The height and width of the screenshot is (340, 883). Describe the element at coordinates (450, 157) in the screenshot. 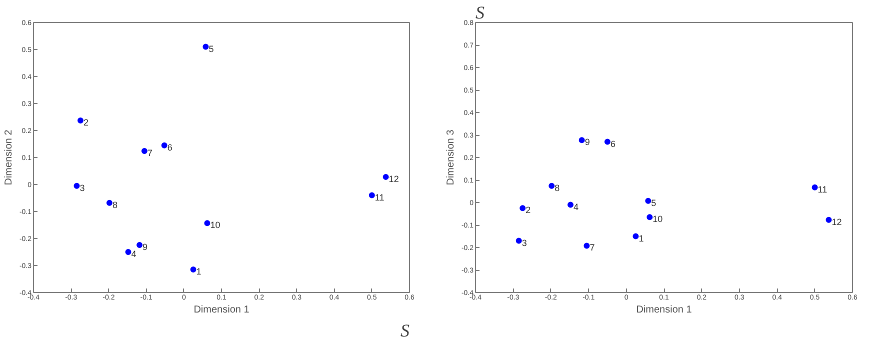

I see `y-axis-title: Dimension 3` at that location.